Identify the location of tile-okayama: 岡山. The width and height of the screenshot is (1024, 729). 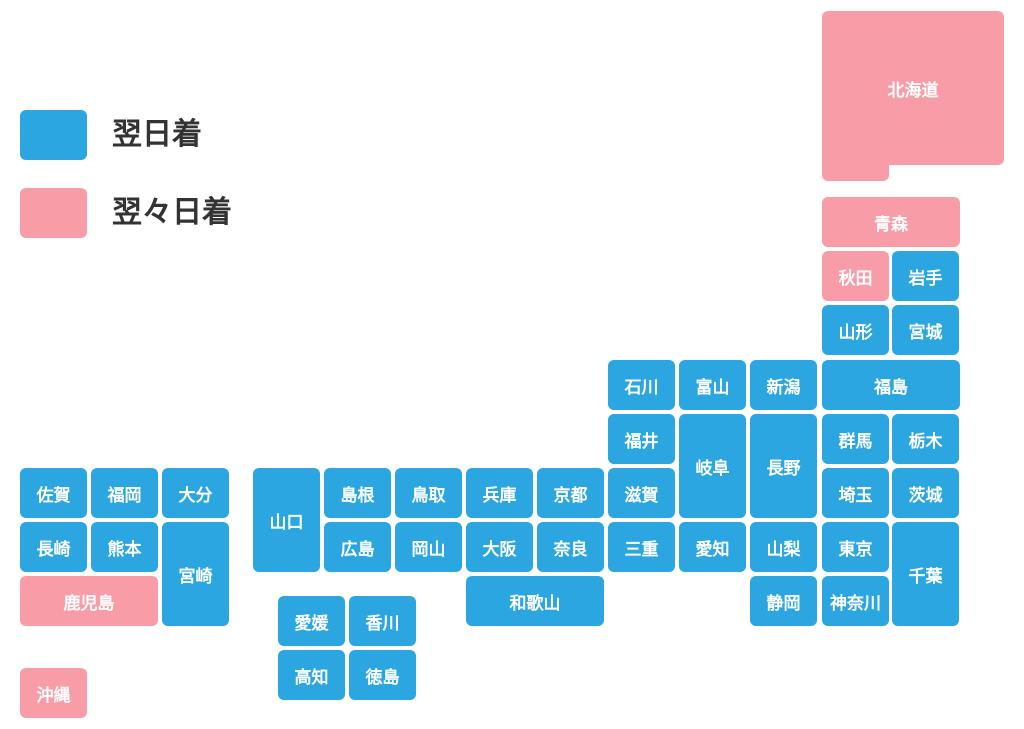
(428, 547).